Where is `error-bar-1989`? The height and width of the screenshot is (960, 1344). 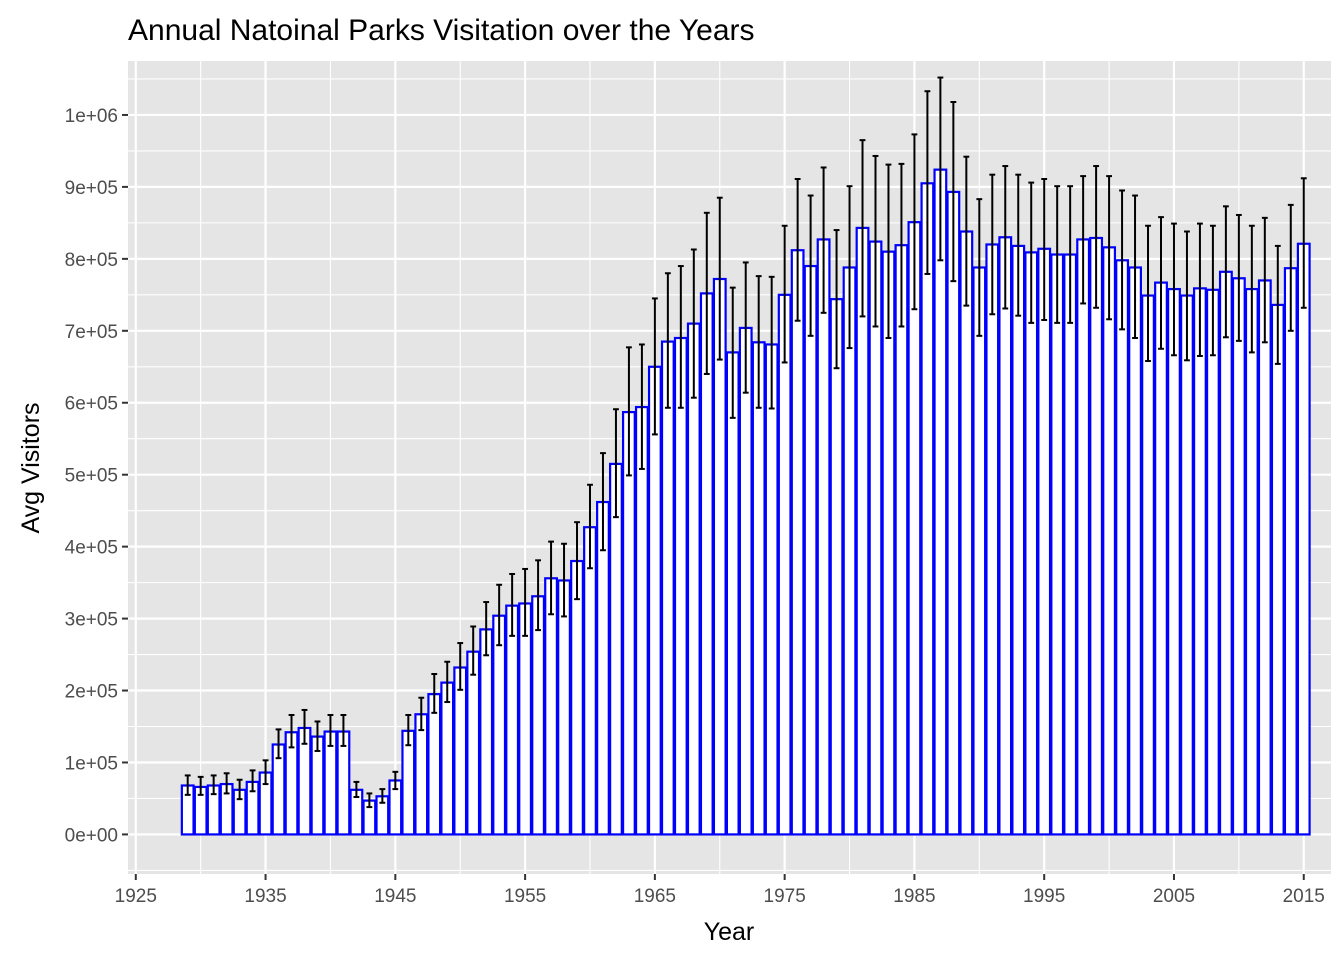
error-bar-1989 is located at coordinates (966, 231).